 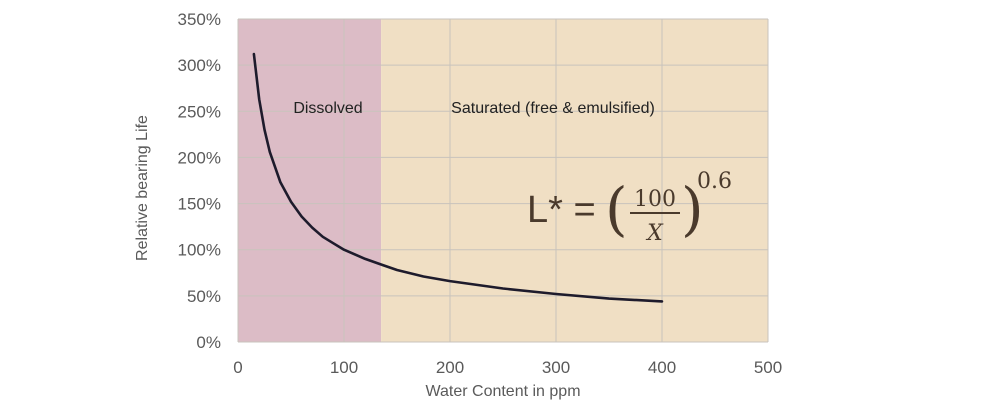 What do you see at coordinates (199, 111) in the screenshot?
I see `y-tick-label: 250%` at bounding box center [199, 111].